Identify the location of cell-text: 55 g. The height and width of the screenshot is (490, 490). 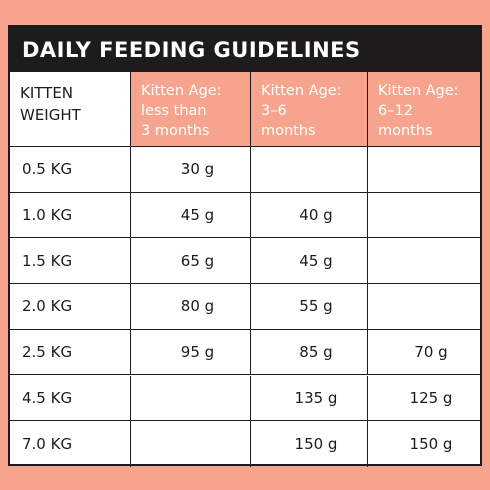
(316, 306).